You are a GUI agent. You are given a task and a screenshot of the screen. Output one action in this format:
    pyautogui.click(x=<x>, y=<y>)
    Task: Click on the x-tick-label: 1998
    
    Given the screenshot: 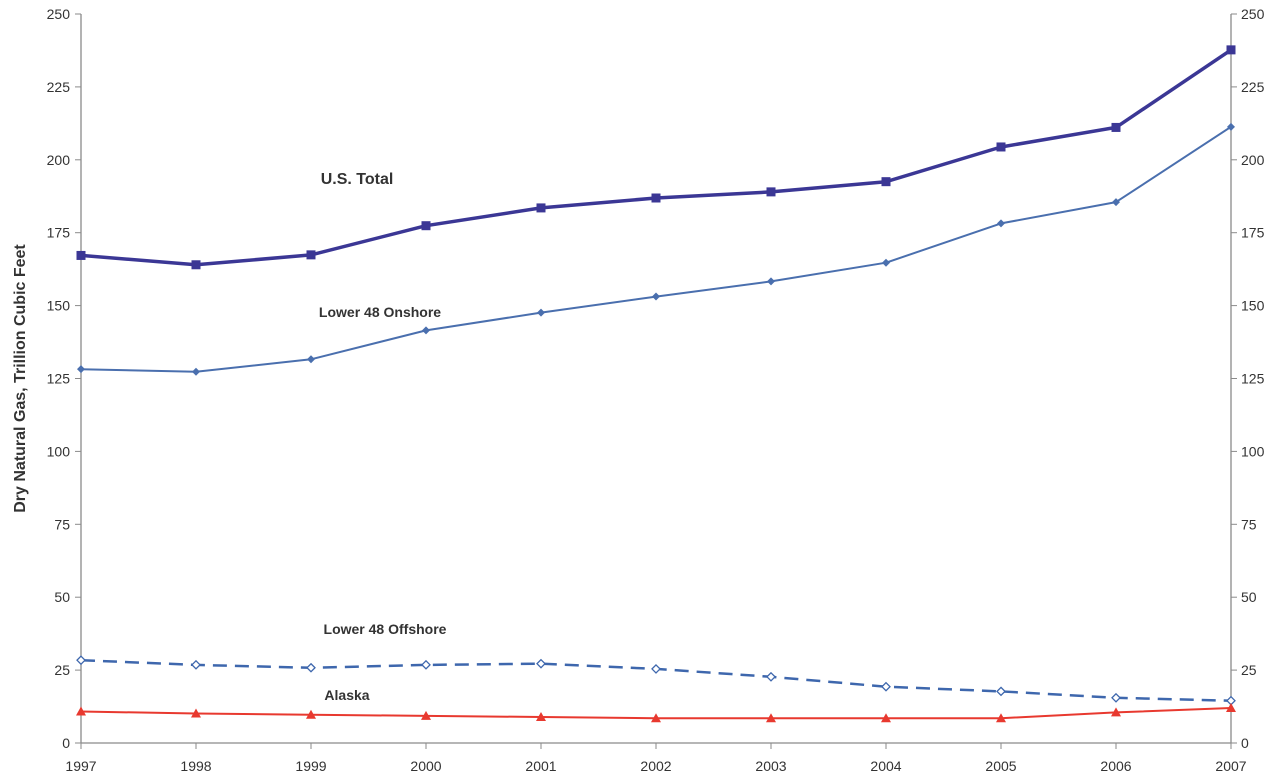 What is the action you would take?
    pyautogui.click(x=195, y=766)
    